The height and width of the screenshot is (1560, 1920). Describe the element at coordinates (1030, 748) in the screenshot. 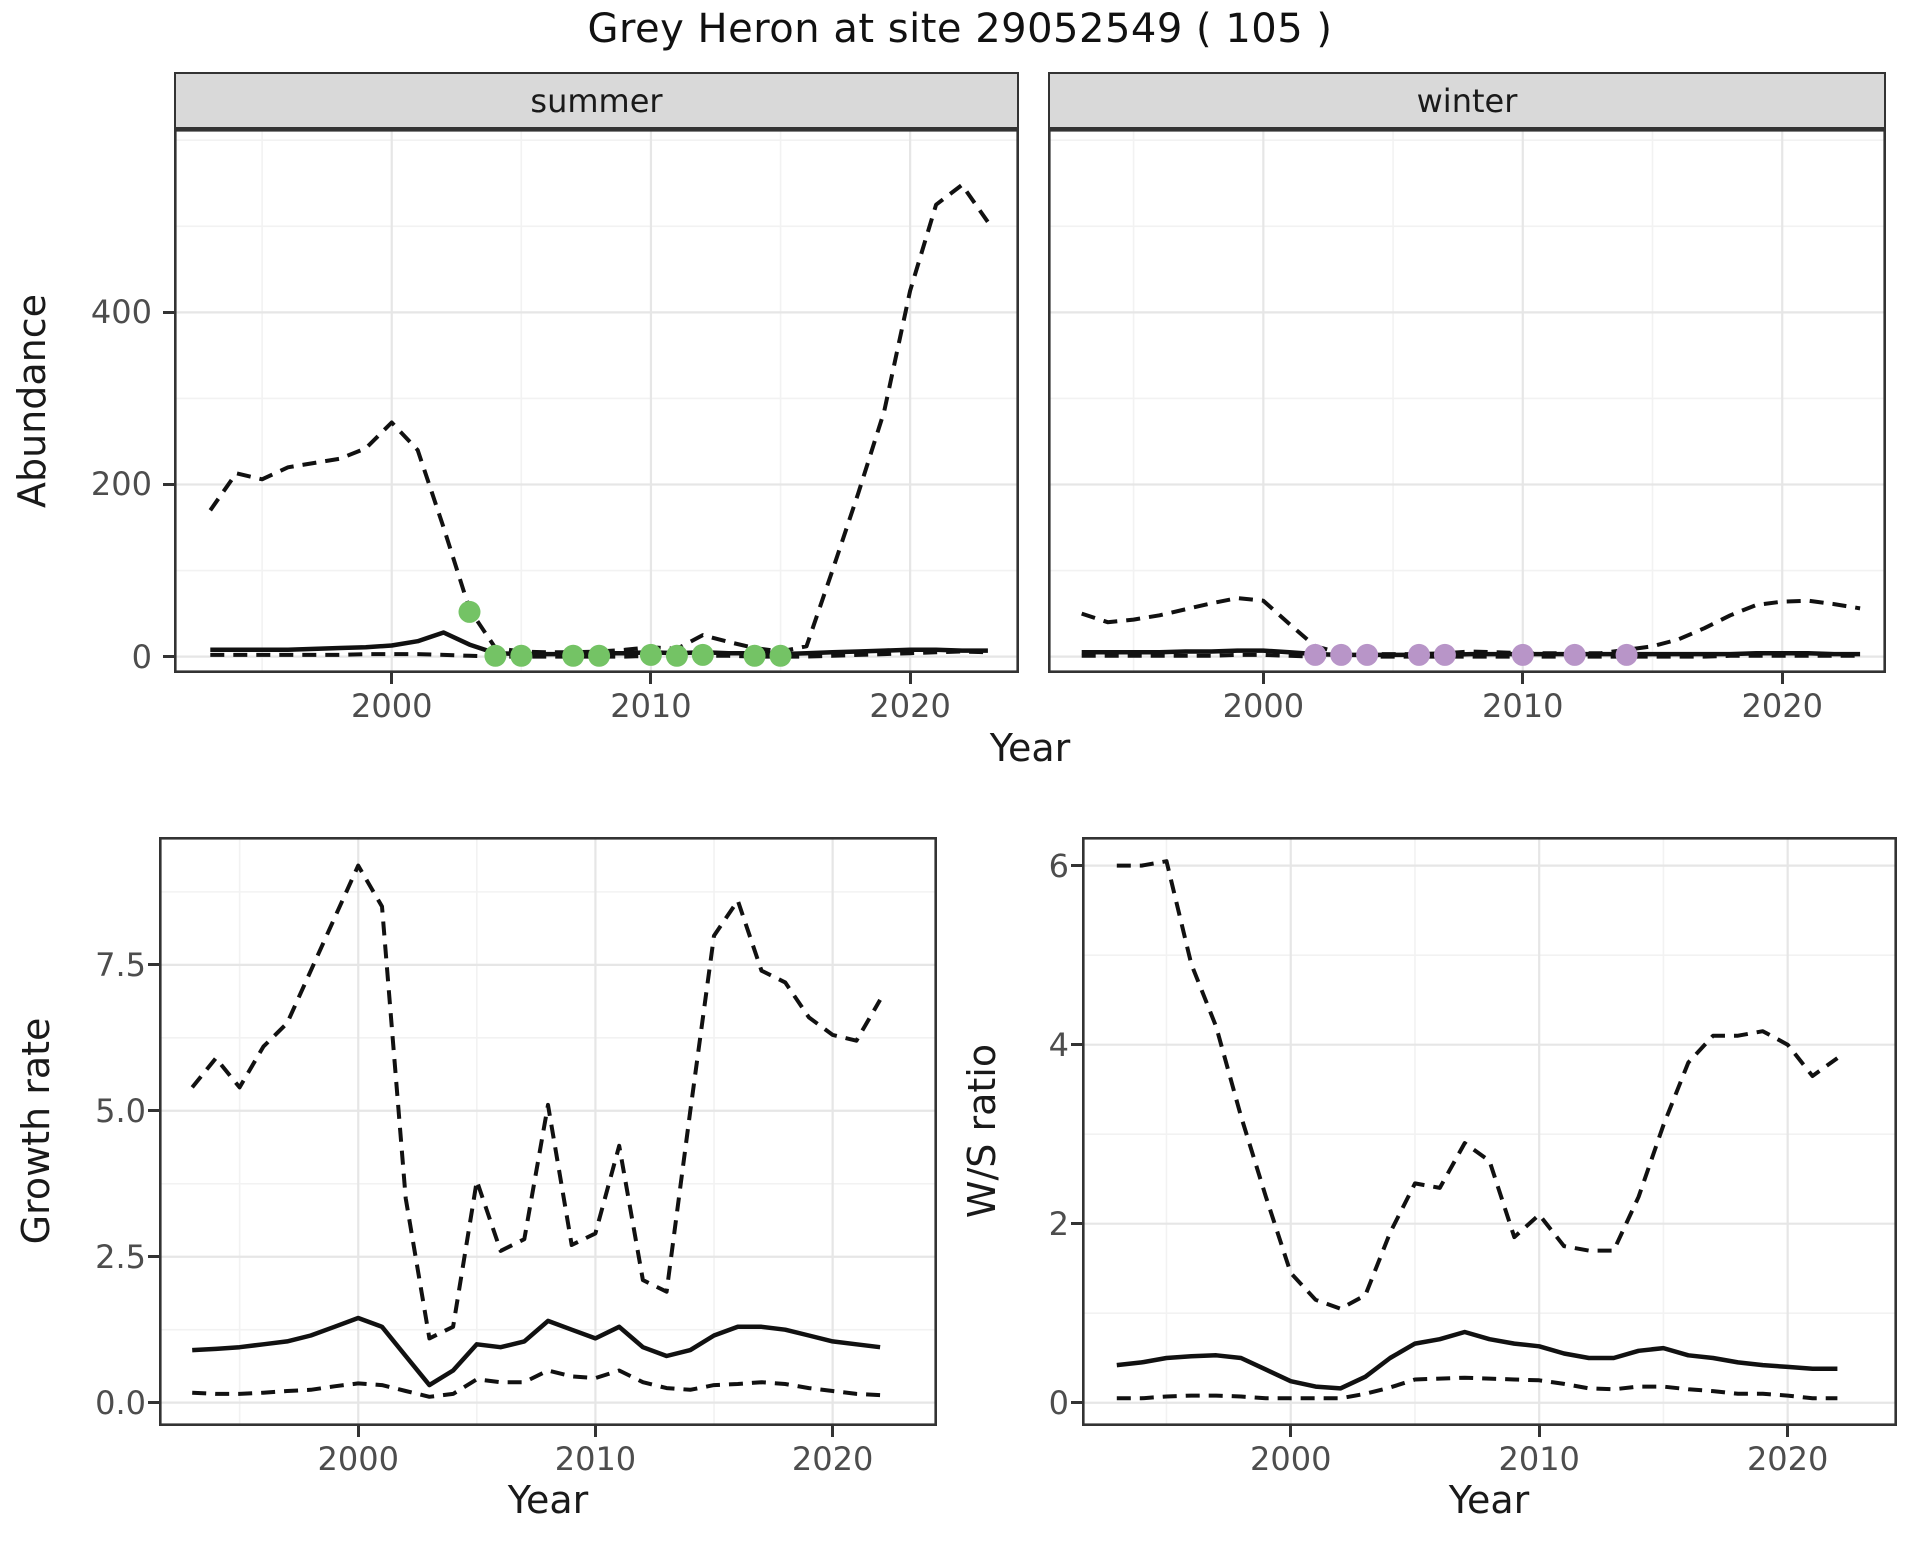

I see `x-axis-title-top-year: Year` at that location.